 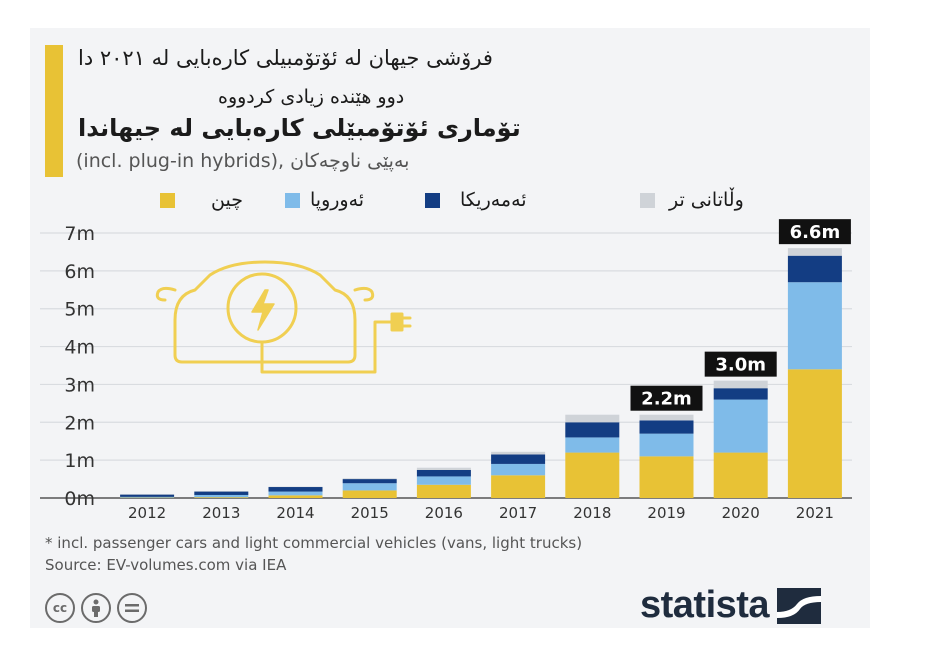 I want to click on x-tick-label: 2014, so click(x=295, y=513).